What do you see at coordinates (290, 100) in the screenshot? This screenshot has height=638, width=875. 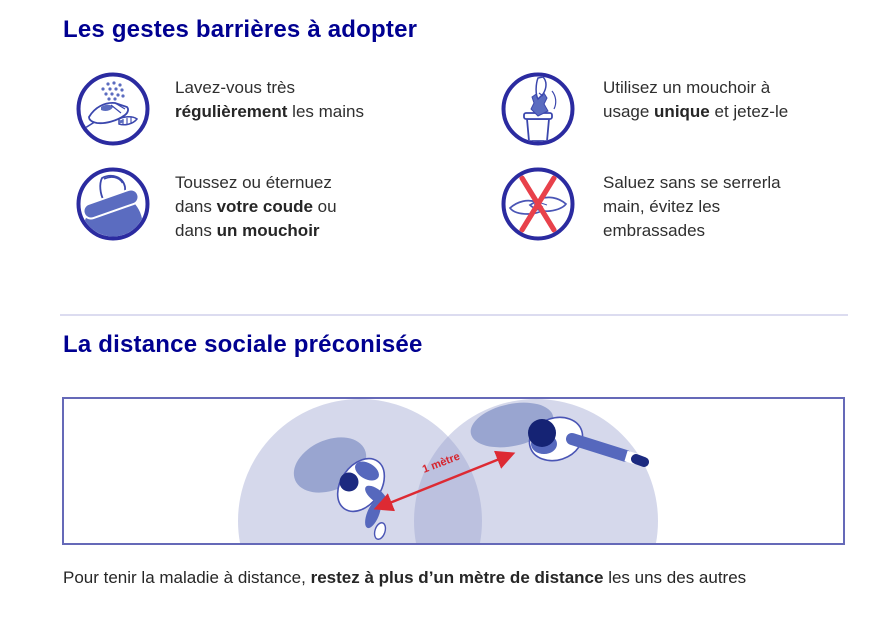 I see `gesture-text-wash-hands: Lavez-vous très régulièrement les mains` at bounding box center [290, 100].